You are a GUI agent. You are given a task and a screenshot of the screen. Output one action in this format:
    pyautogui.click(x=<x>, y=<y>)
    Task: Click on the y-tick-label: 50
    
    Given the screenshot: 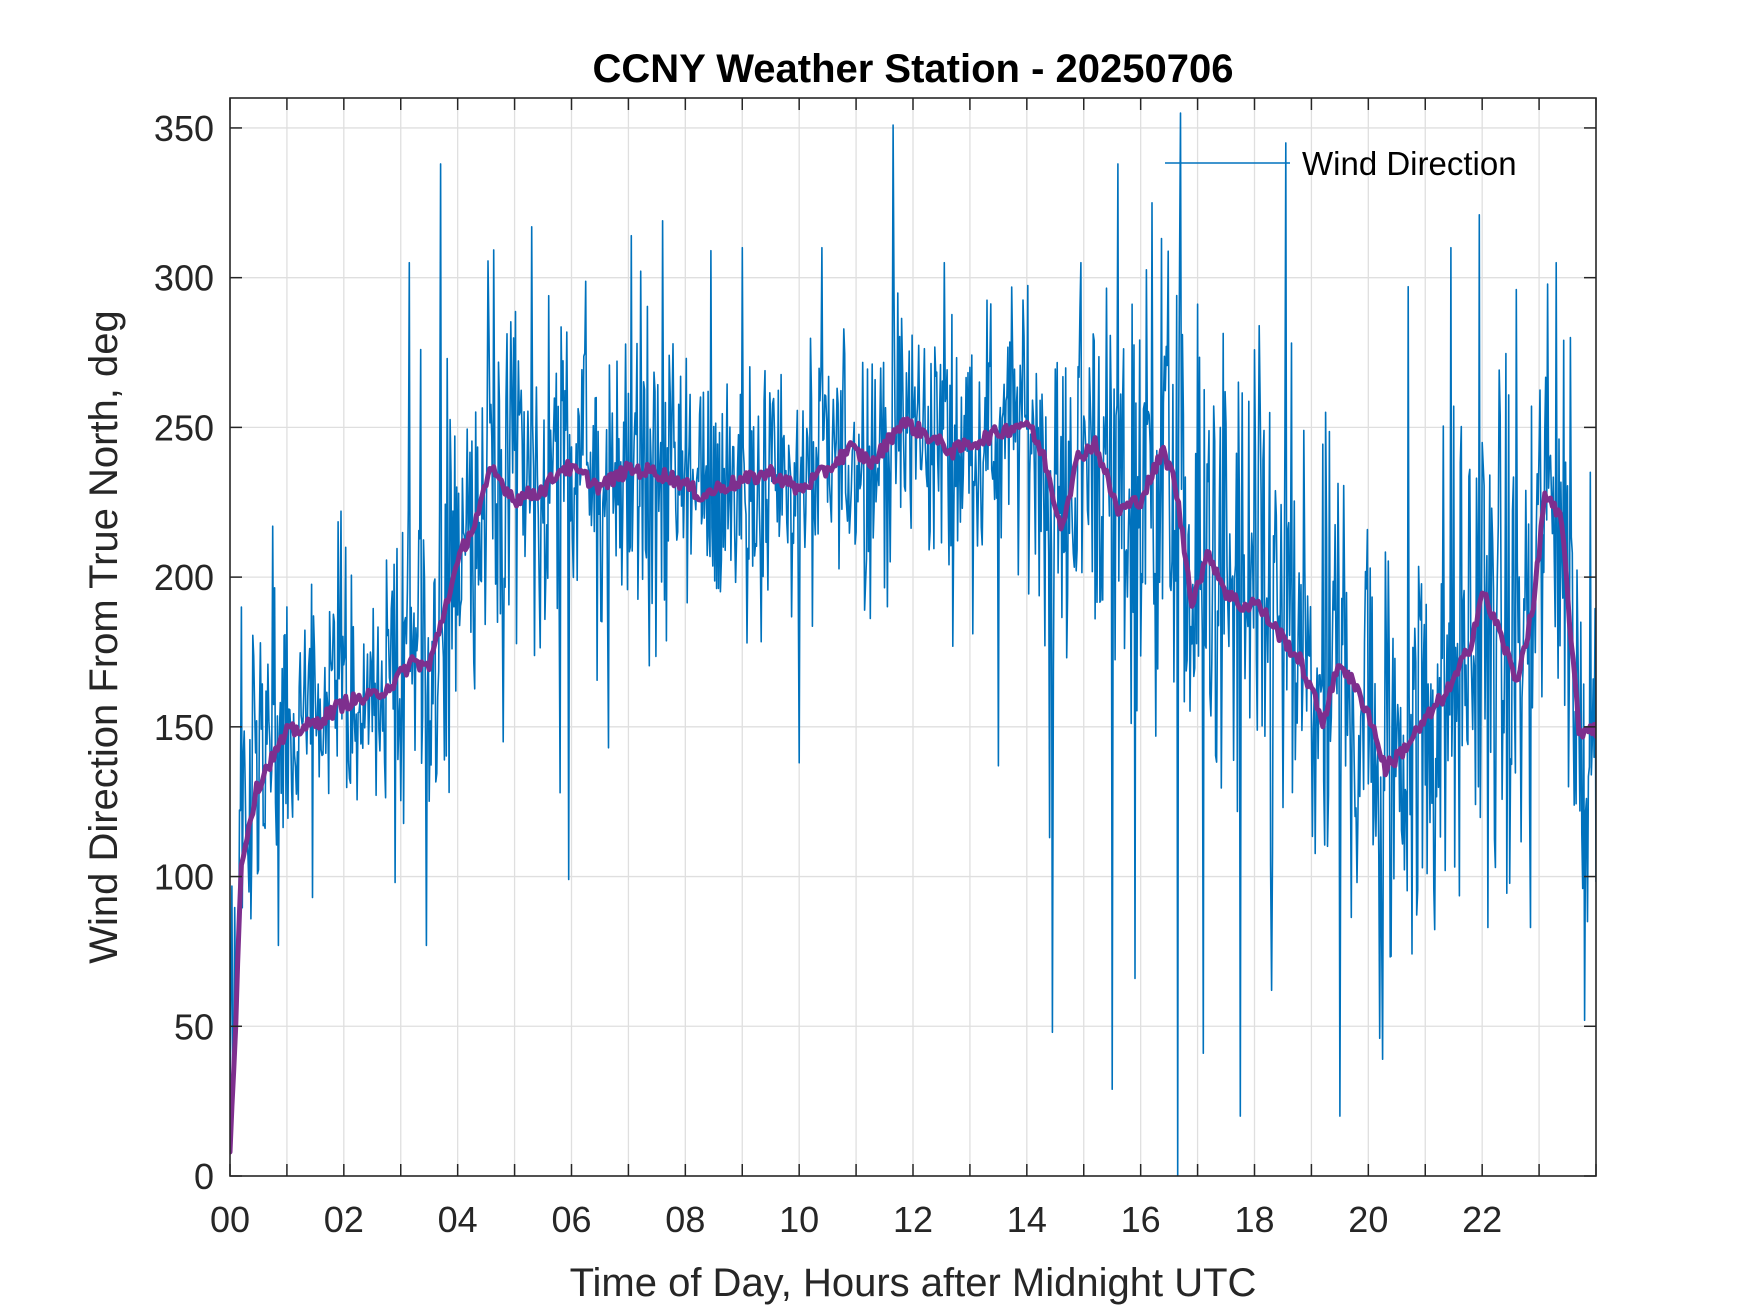 What is the action you would take?
    pyautogui.click(x=194, y=1026)
    